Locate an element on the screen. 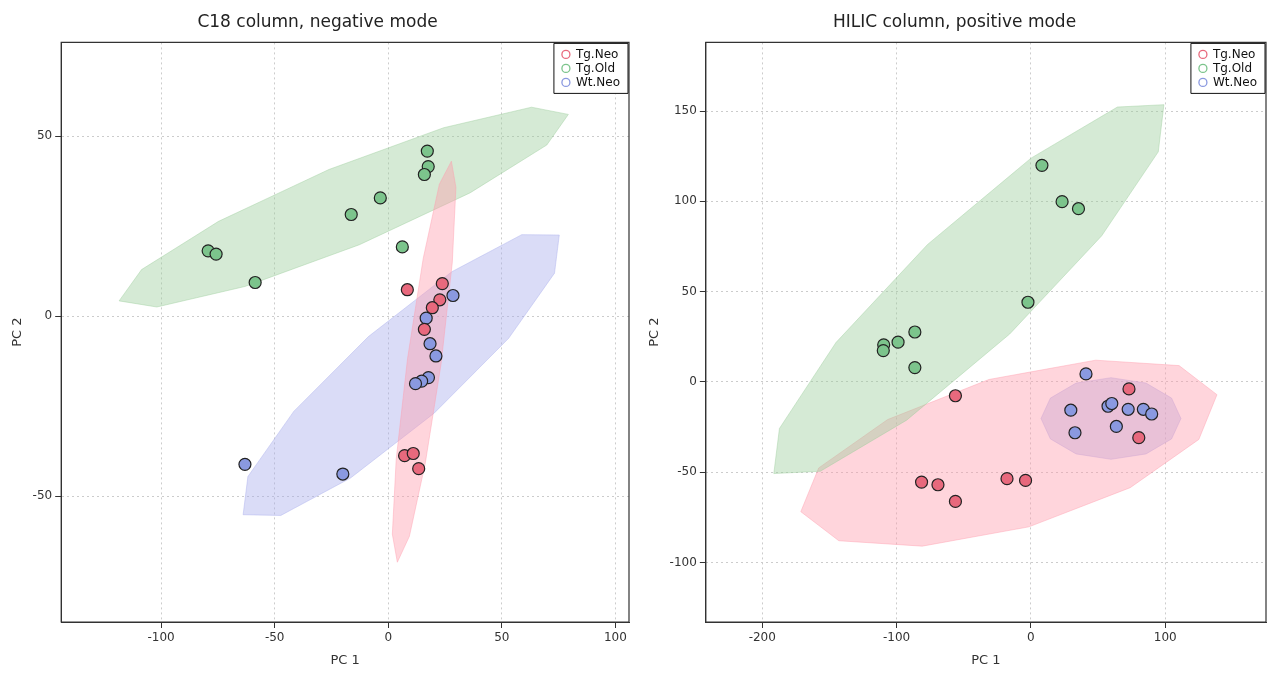 The height and width of the screenshot is (676, 1275). y-tick-label: -100 is located at coordinates (683, 561).